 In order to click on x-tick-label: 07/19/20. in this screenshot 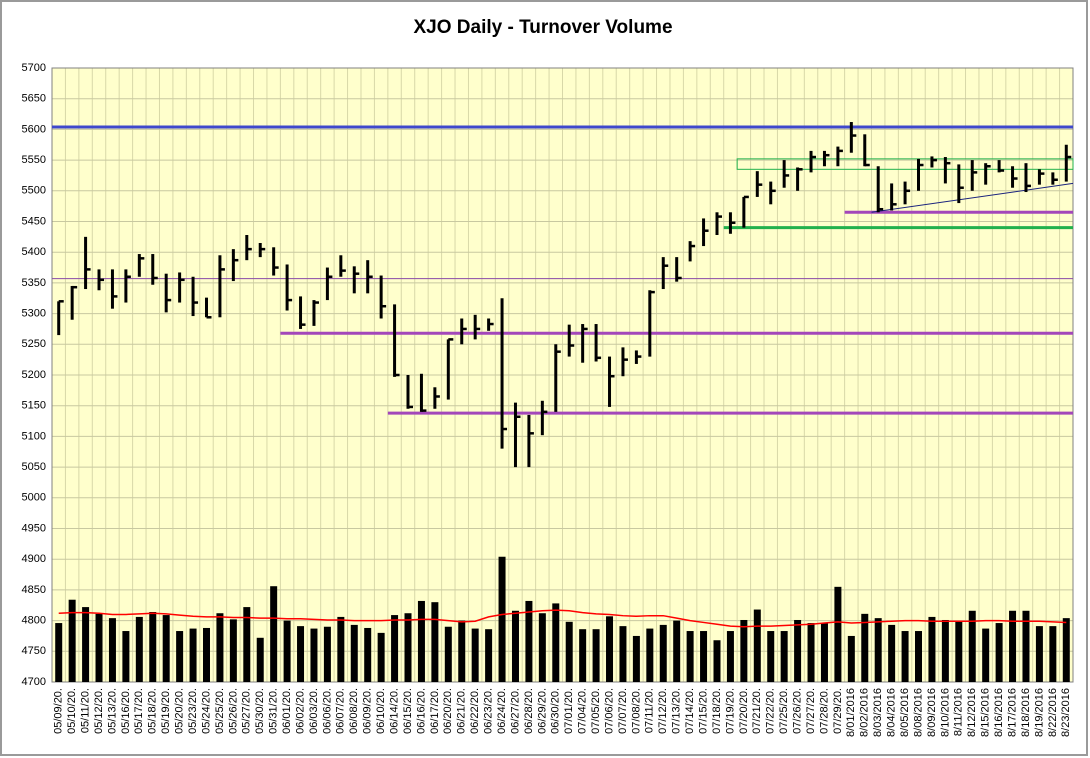, I will do `click(730, 711)`.